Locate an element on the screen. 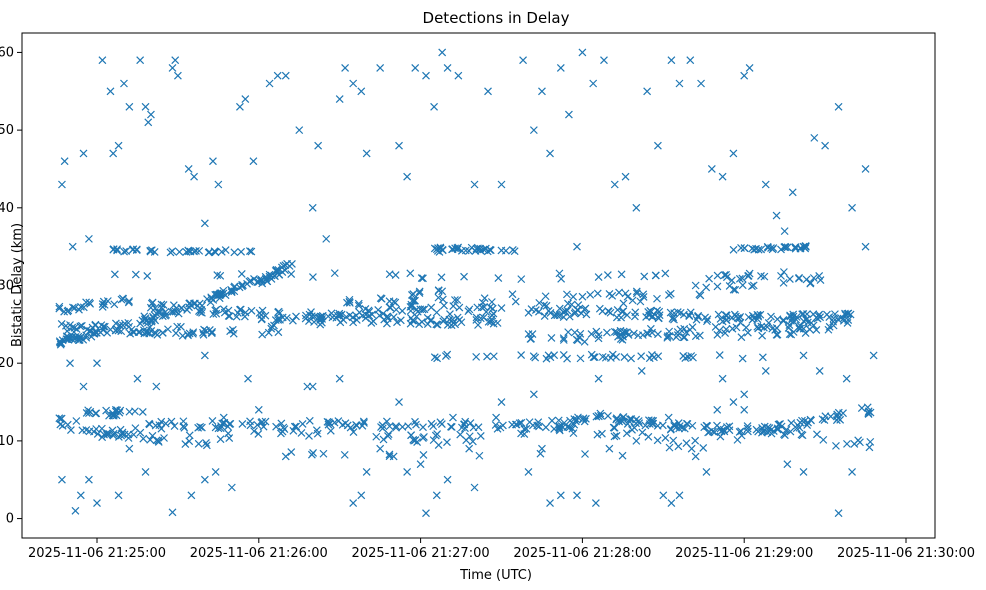  x-tick-label: 2025-11-06 21:26:00 is located at coordinates (259, 553).